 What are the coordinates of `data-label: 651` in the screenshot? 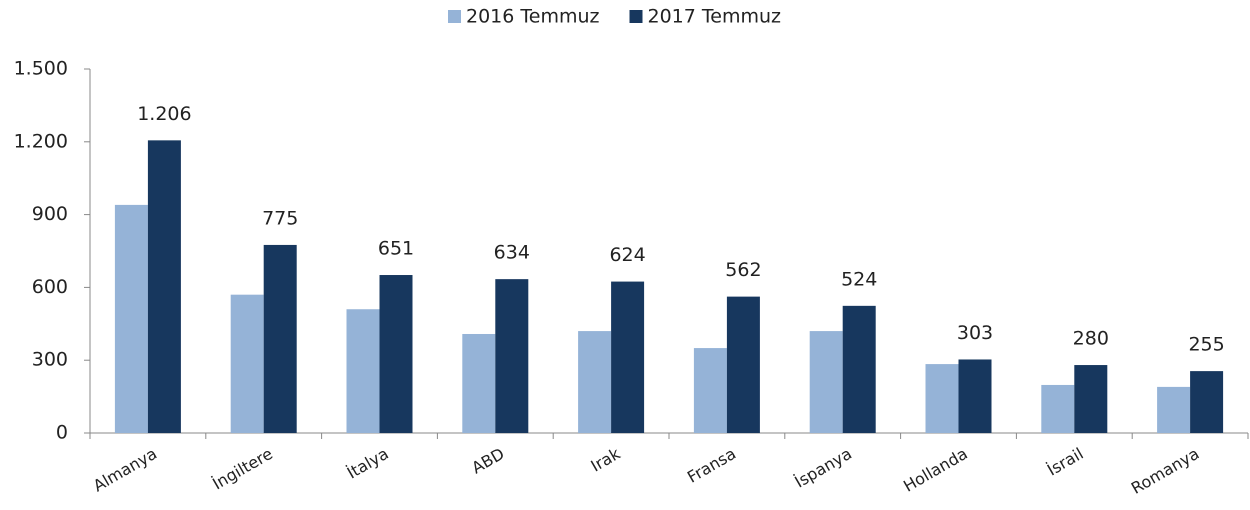 It's located at (396, 249).